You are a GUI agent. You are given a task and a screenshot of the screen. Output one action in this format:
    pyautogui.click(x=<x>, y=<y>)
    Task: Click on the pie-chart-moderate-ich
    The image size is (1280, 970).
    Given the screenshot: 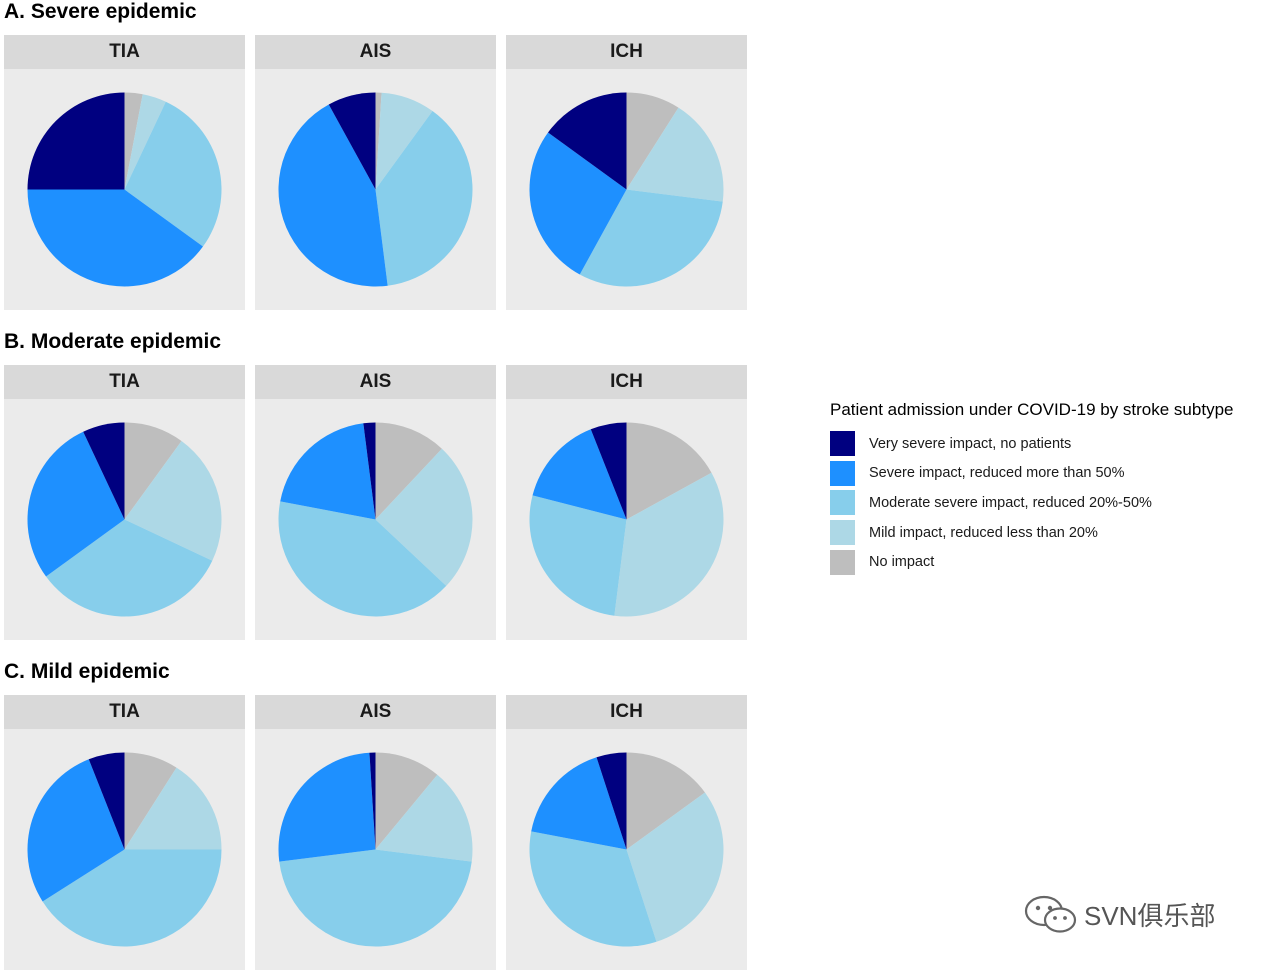 What is the action you would take?
    pyautogui.click(x=626, y=519)
    